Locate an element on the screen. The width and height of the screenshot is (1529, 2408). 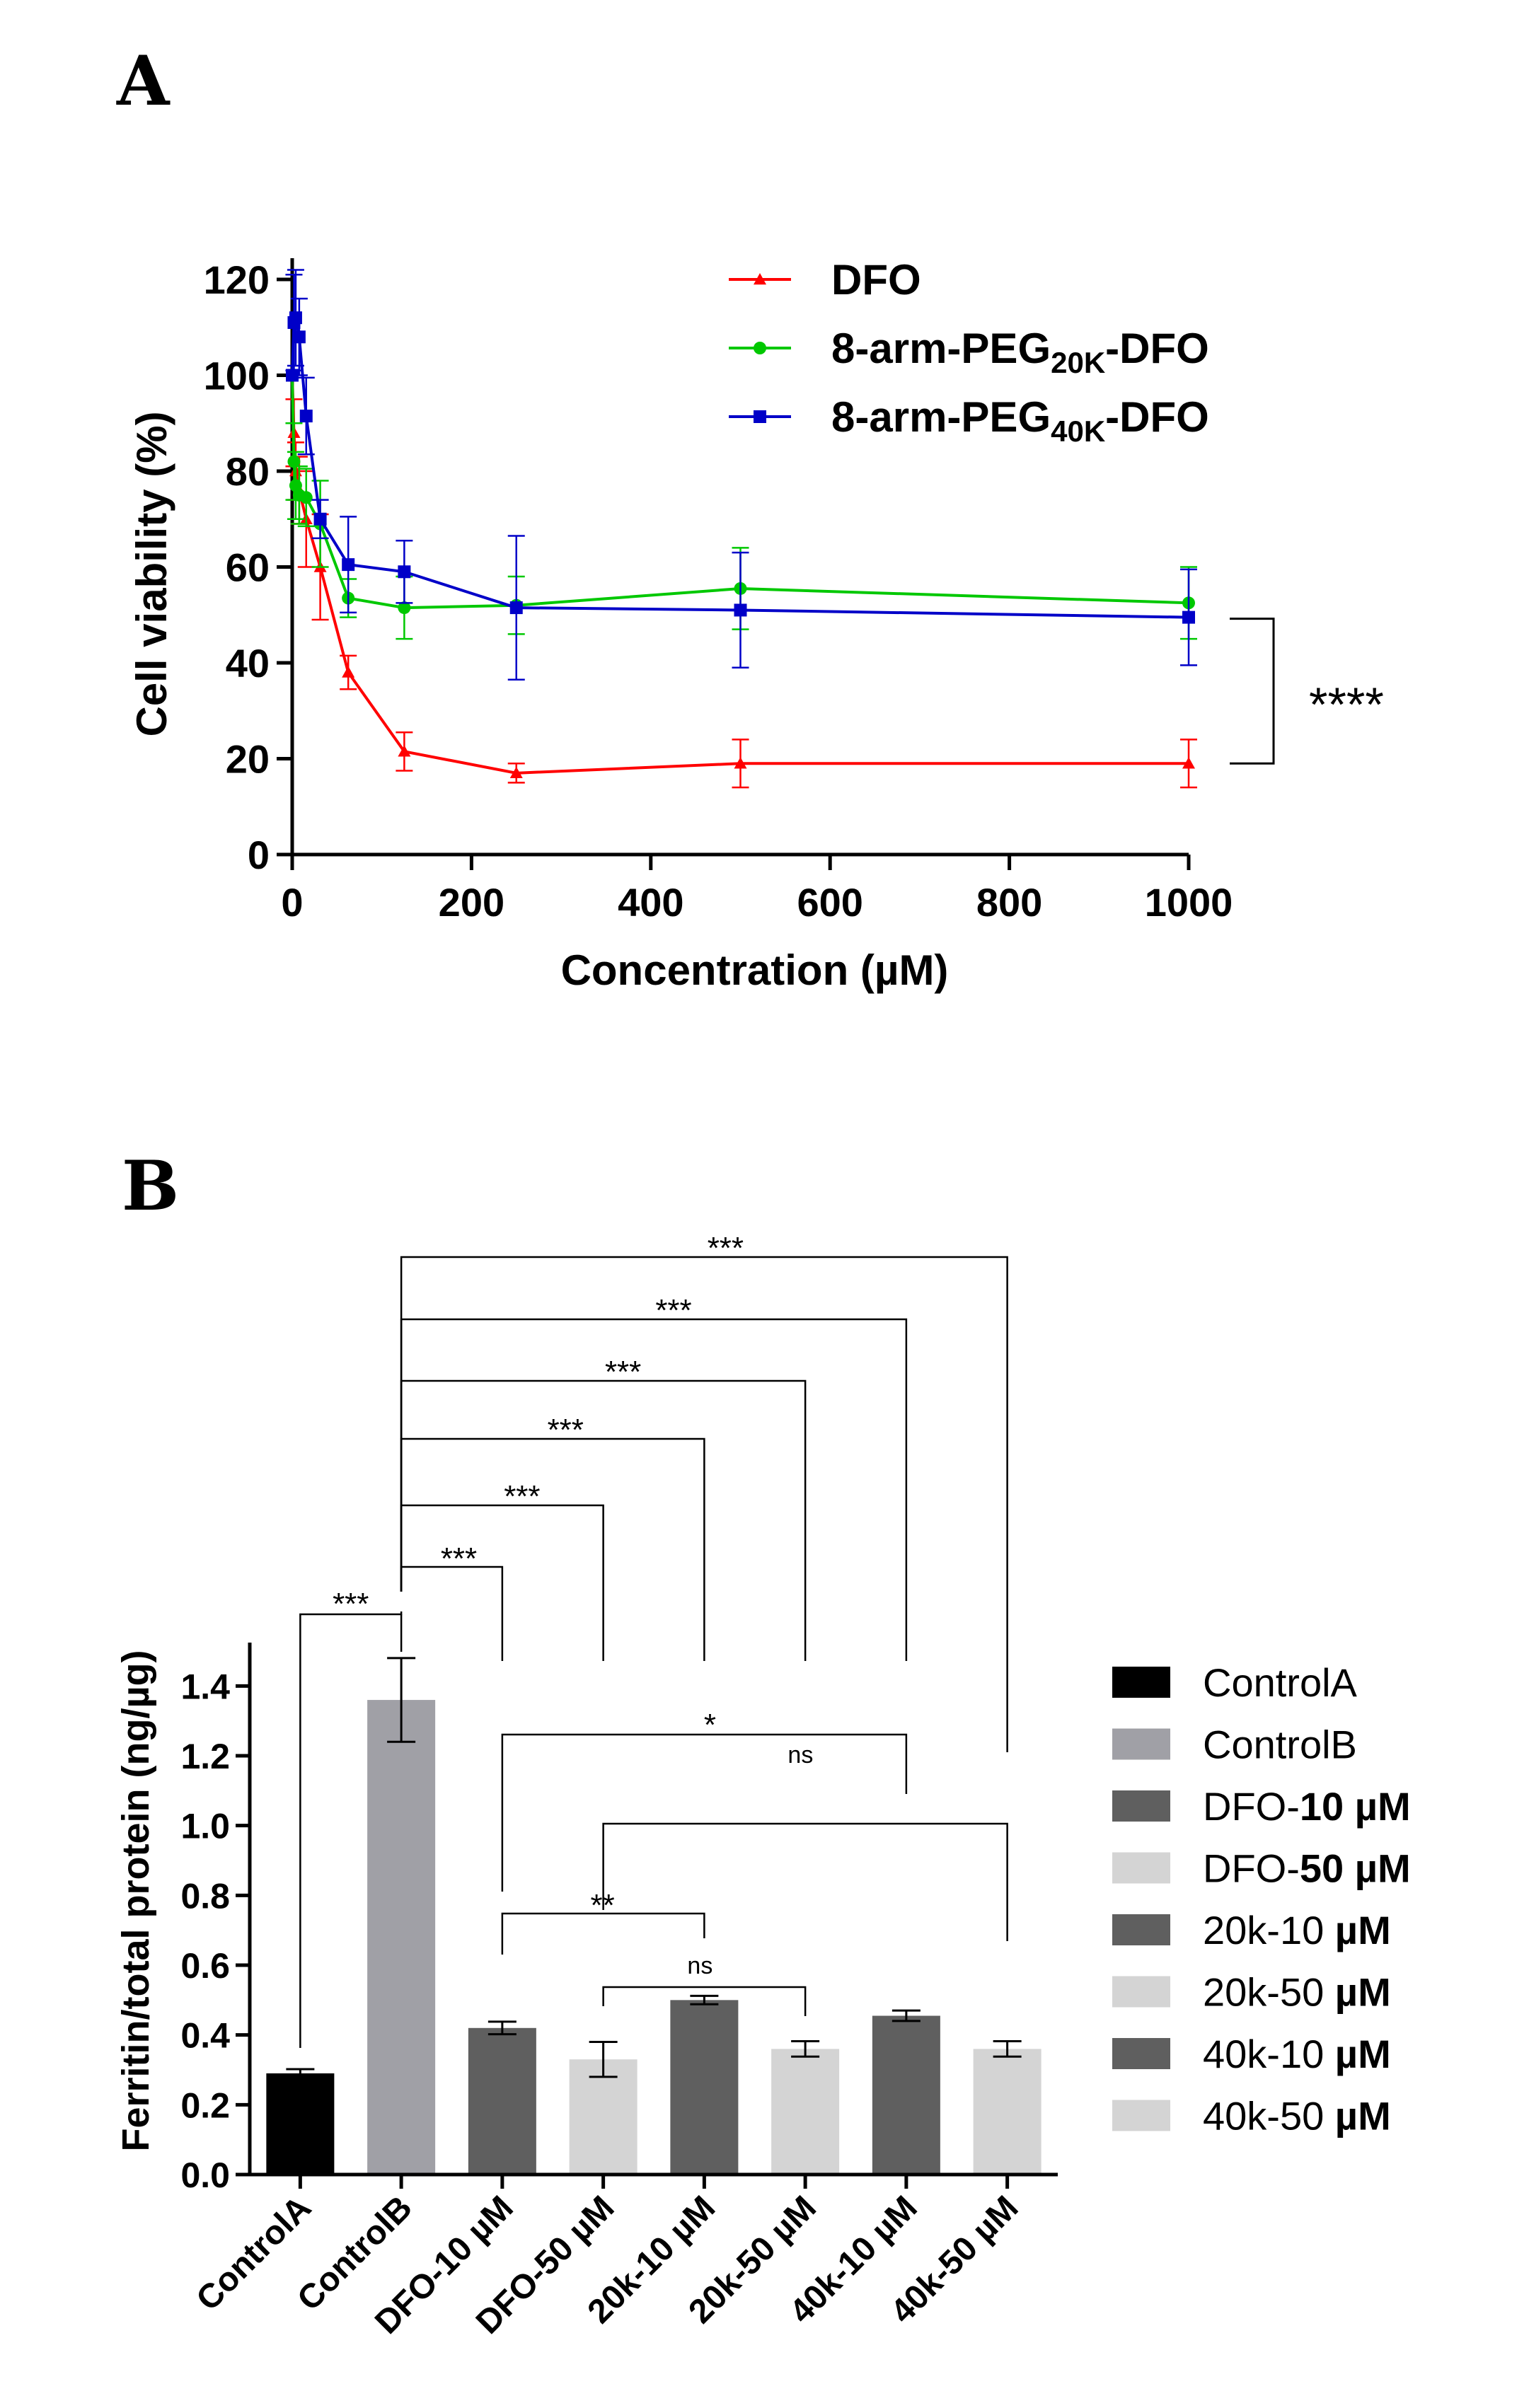
bar-ControlB is located at coordinates (401, 1937).